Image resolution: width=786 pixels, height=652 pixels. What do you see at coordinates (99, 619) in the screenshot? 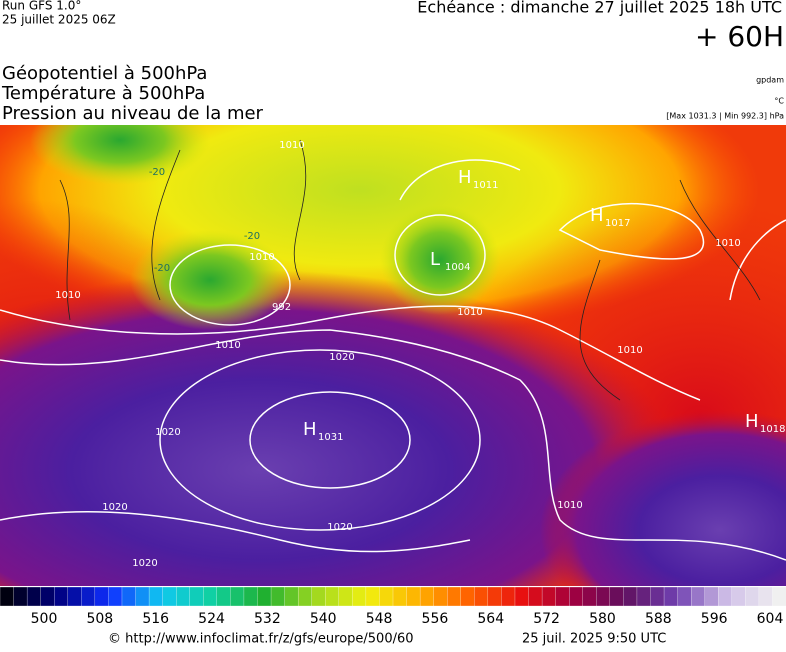
I see `colorbar-label: 508` at bounding box center [99, 619].